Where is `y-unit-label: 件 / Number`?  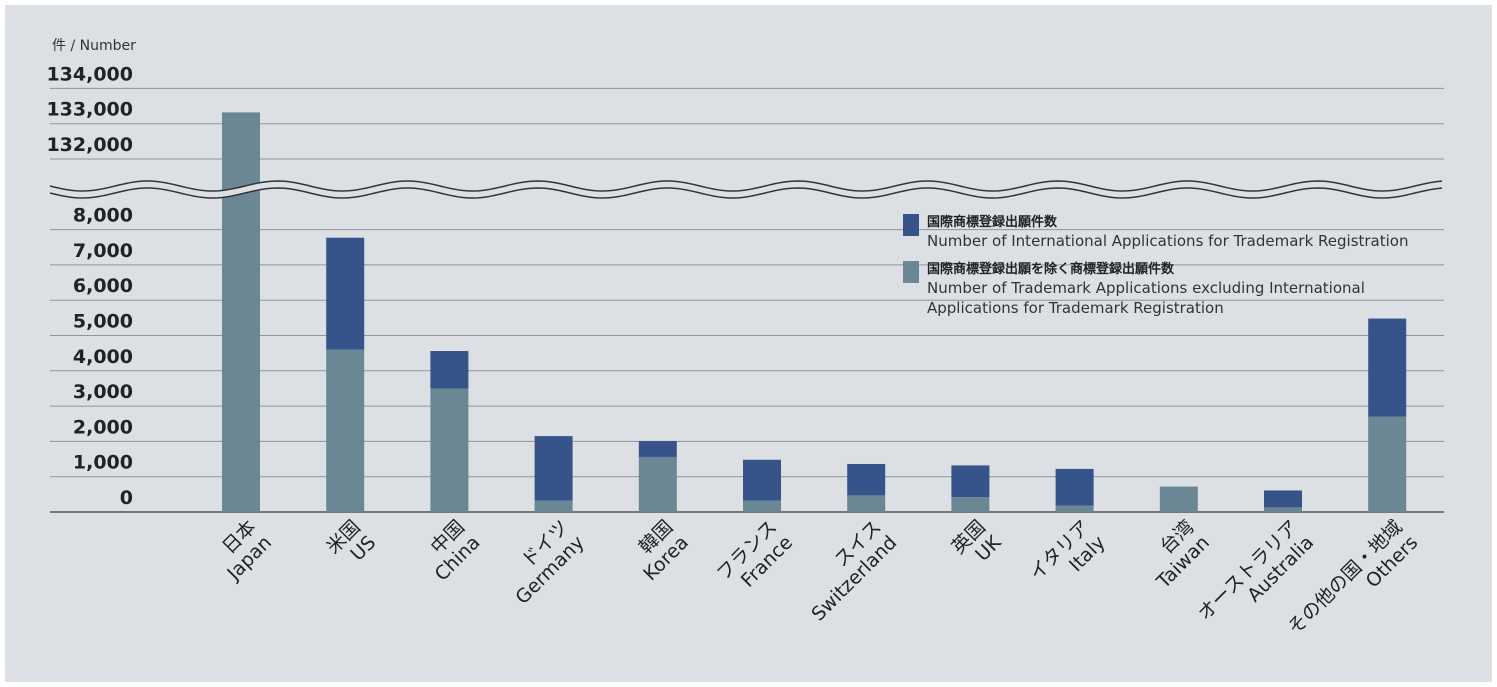 y-unit-label: 件 / Number is located at coordinates (94, 46).